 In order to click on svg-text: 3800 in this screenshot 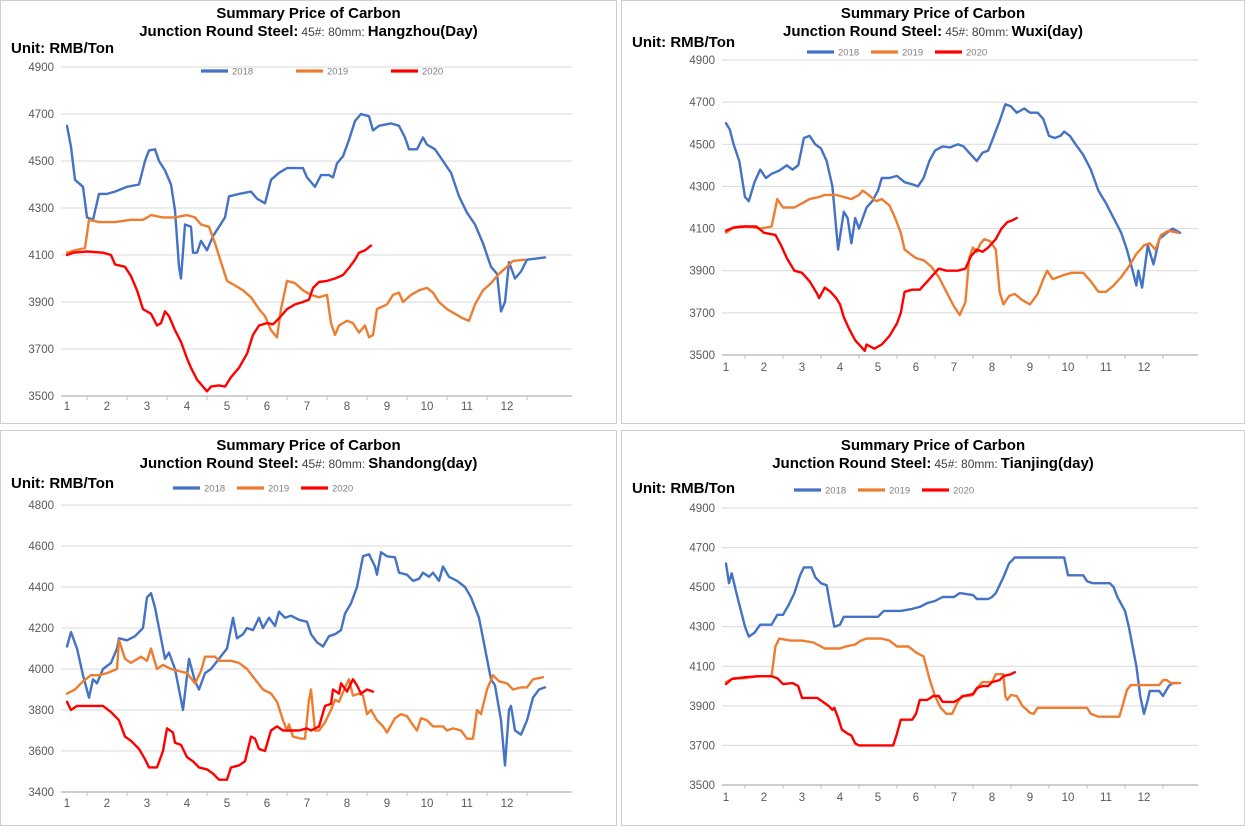, I will do `click(41, 711)`.